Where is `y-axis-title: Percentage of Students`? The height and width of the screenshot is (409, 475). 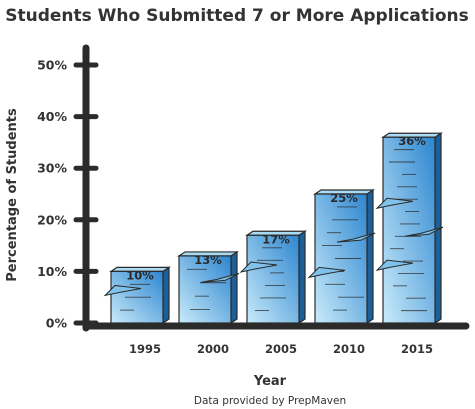 y-axis-title: Percentage of Students is located at coordinates (12, 195).